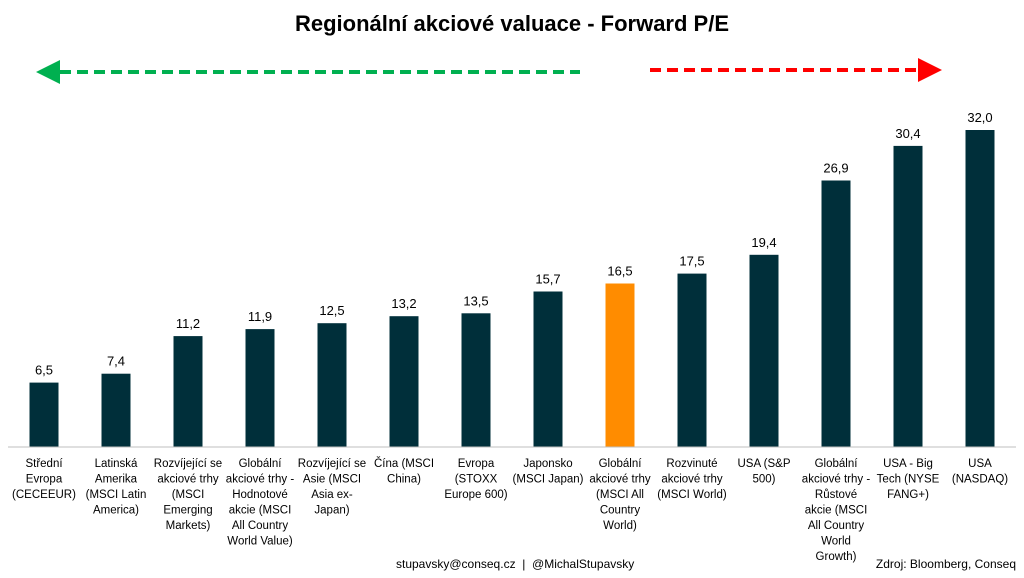 This screenshot has width=1024, height=578. I want to click on value-label-12: 26,9, so click(835, 168).